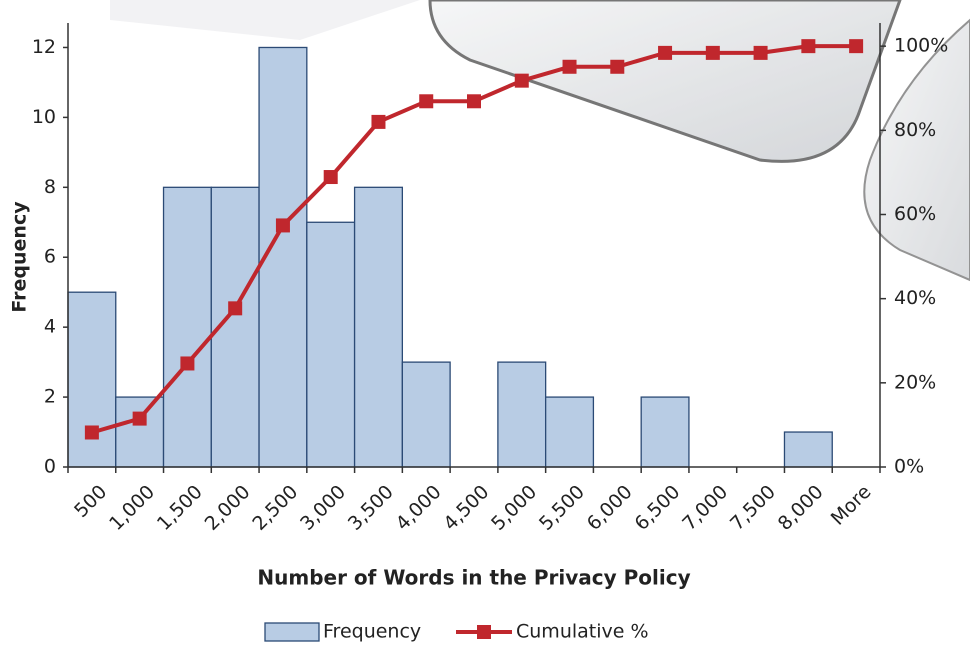  I want to click on x-axis-title: Number of Words in the Privacy Policy, so click(473, 578).